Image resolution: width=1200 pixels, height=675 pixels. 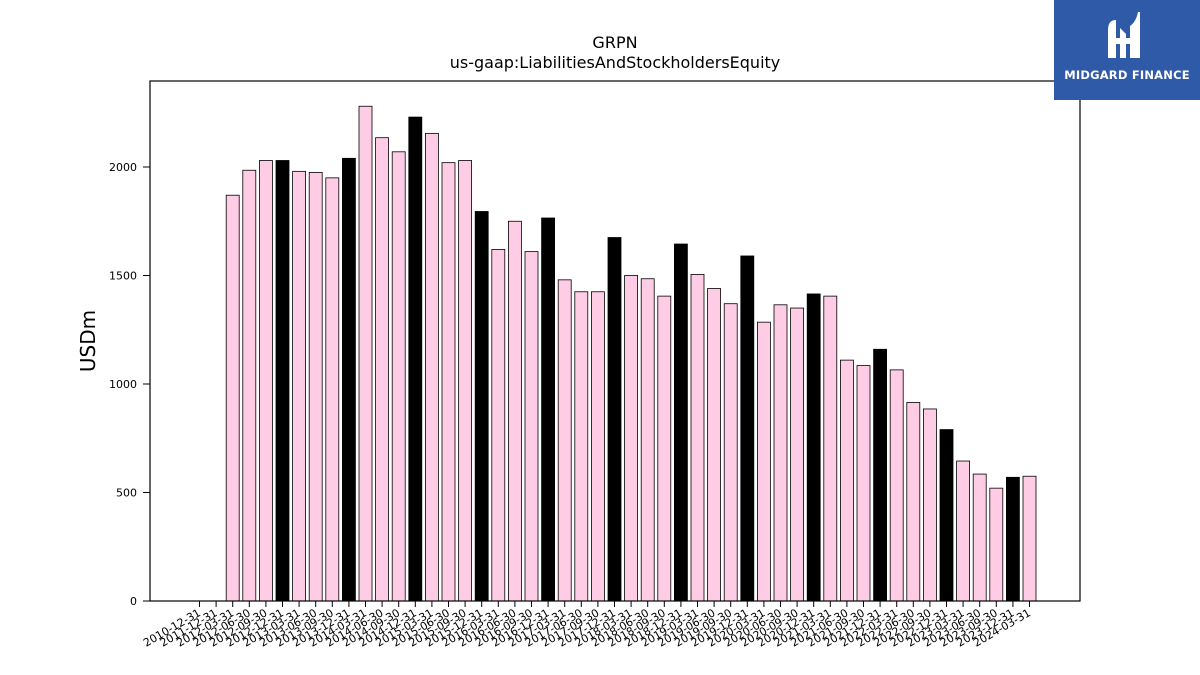 I want to click on y-axis-ticks: 0 500 1000 1500 2000, so click(x=129, y=384).